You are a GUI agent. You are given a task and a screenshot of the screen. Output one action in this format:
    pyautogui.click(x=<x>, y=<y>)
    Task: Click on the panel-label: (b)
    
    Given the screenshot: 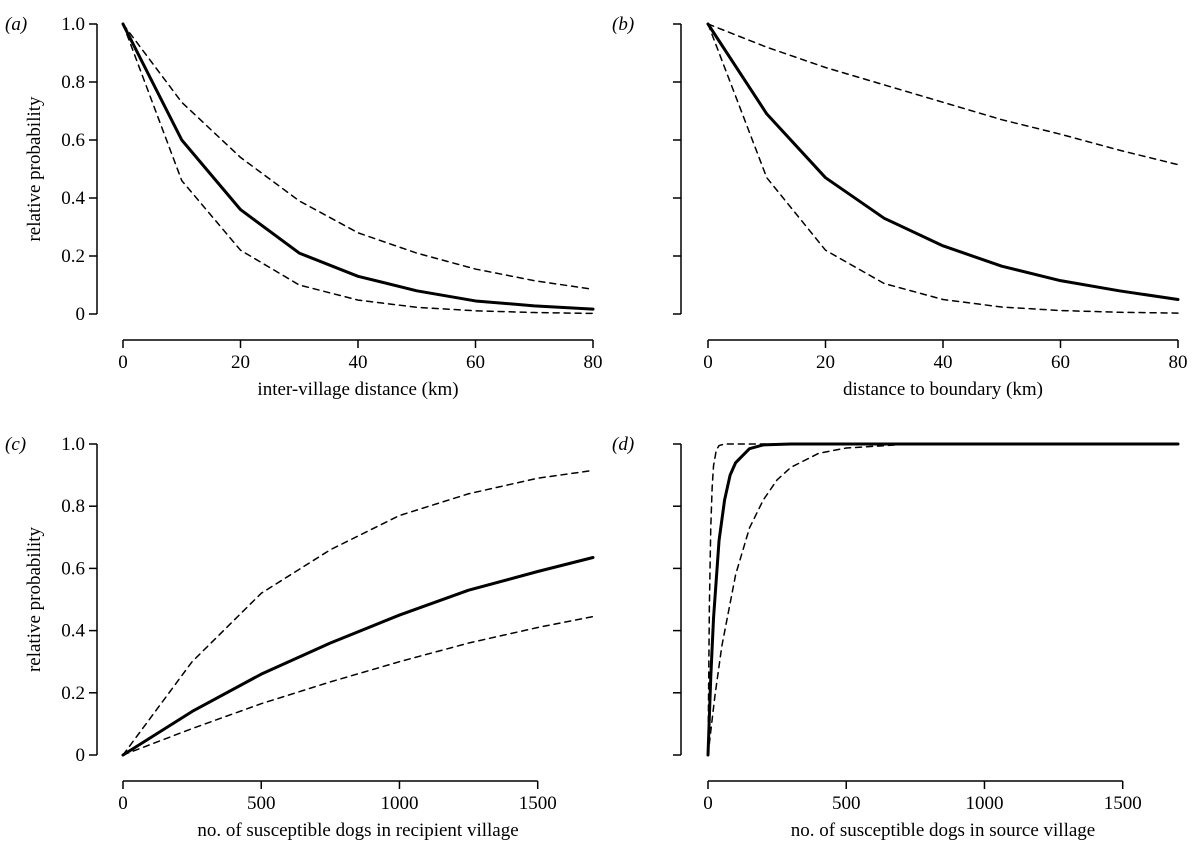 What is the action you would take?
    pyautogui.click(x=623, y=24)
    